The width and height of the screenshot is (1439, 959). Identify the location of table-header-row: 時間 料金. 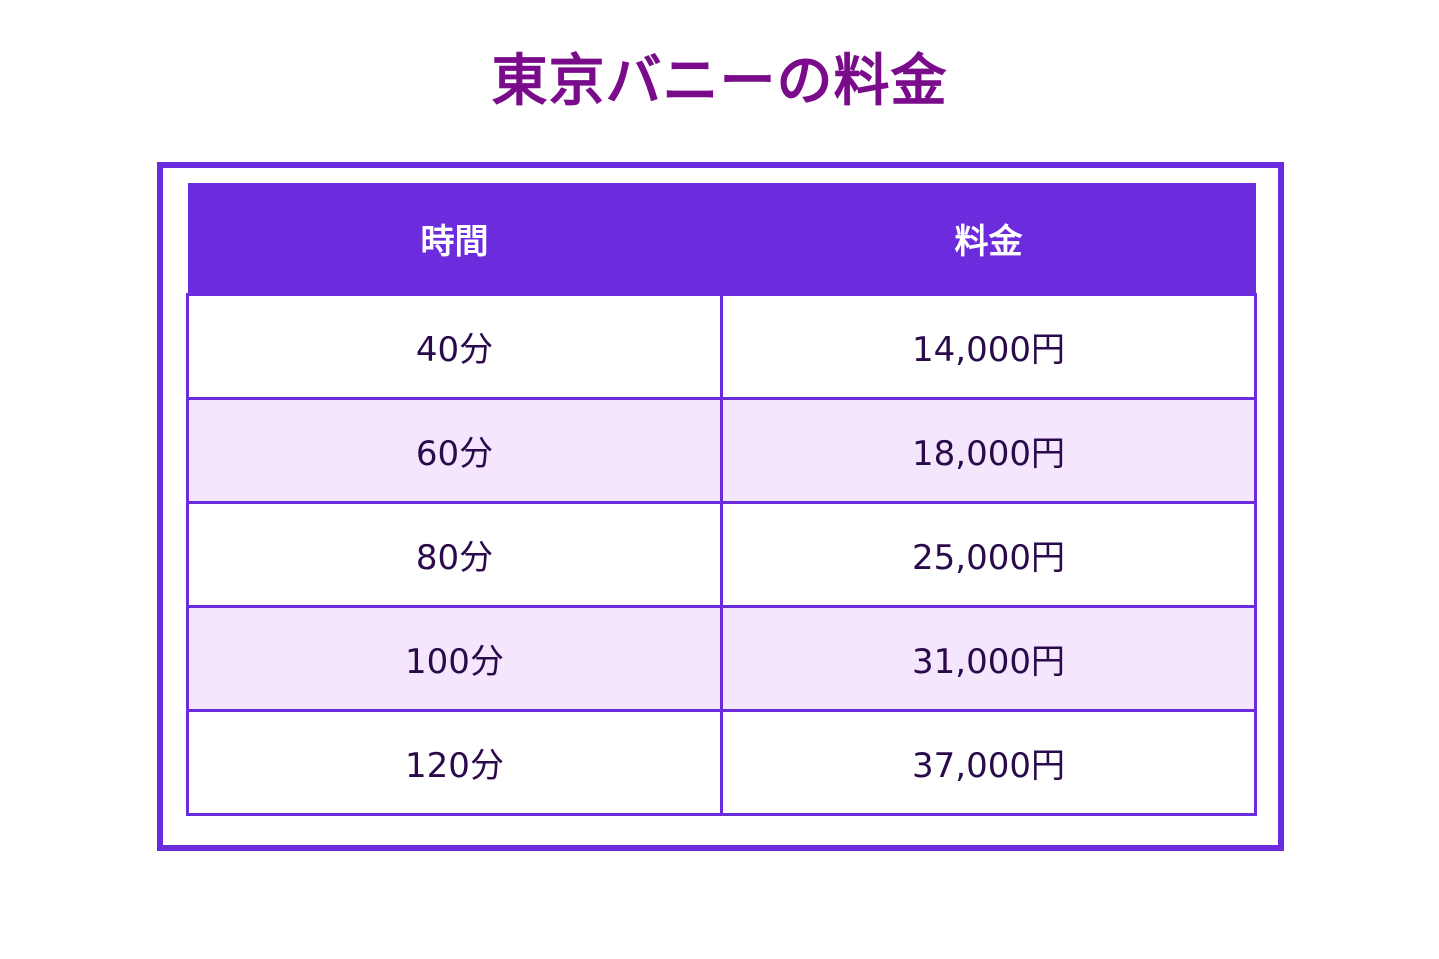
(721, 239).